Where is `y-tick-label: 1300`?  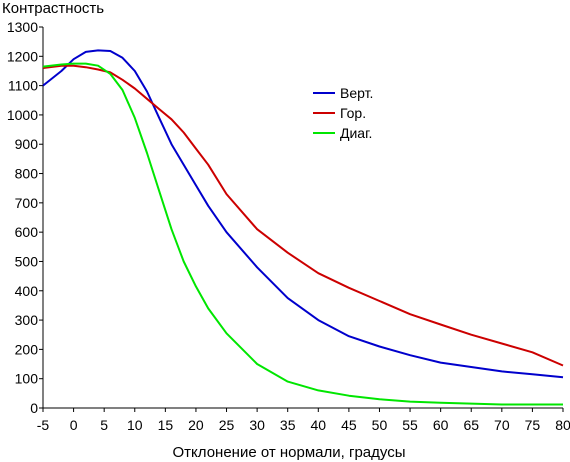 y-tick-label: 1300 is located at coordinates (22, 27).